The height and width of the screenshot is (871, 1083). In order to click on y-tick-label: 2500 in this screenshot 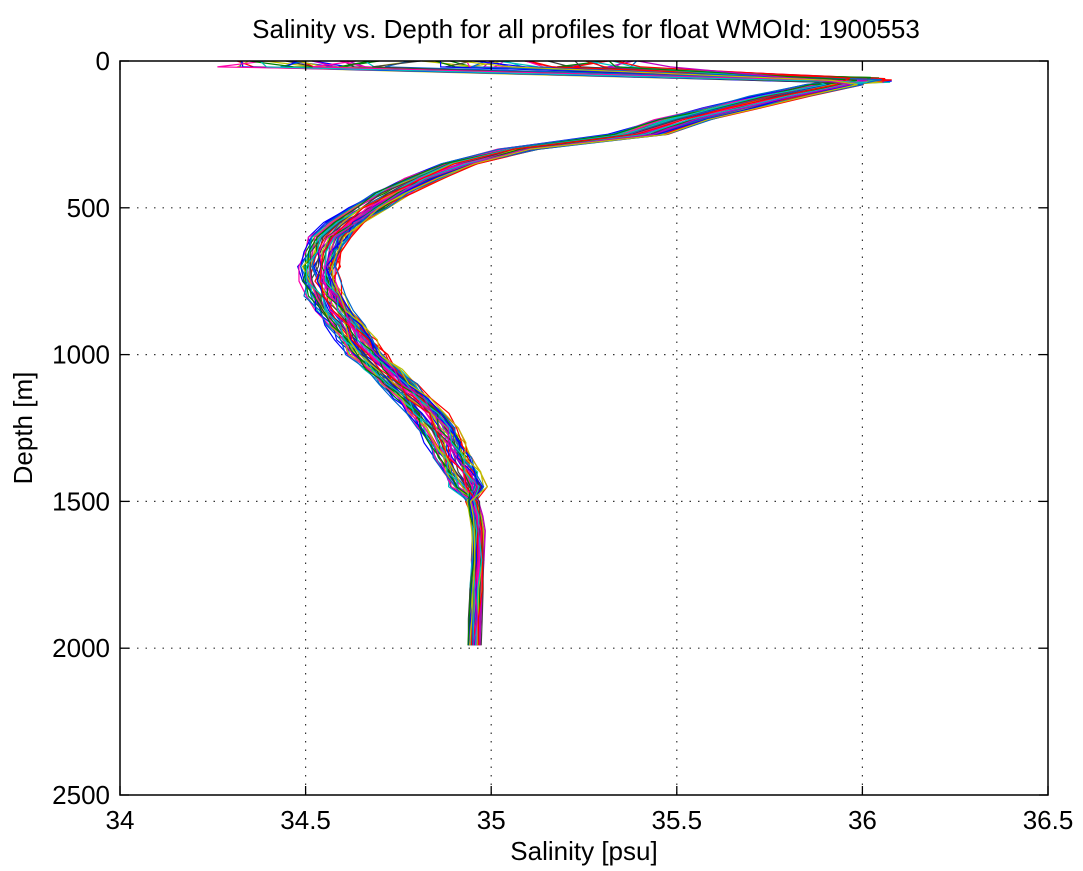, I will do `click(81, 795)`.